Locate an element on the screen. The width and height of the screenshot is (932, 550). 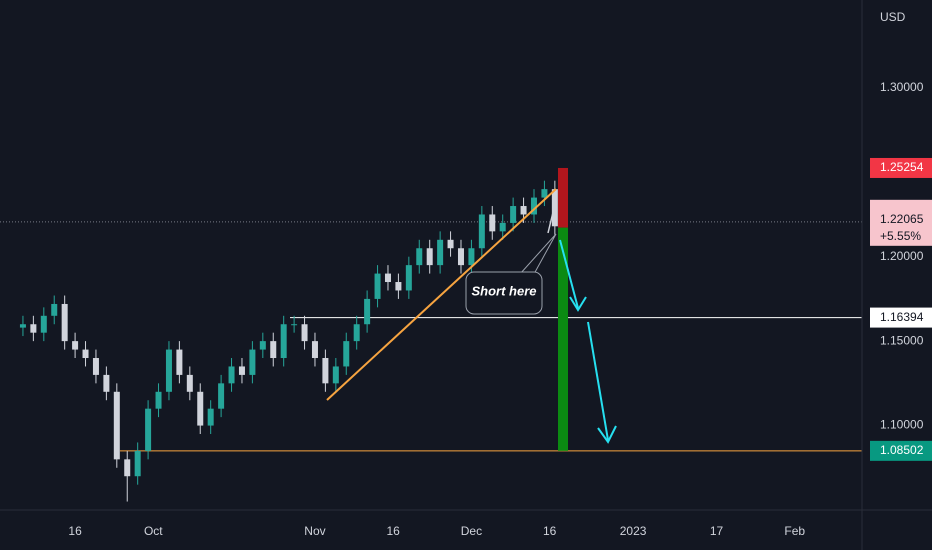
y-tick-label: 1.10000 is located at coordinates (902, 425).